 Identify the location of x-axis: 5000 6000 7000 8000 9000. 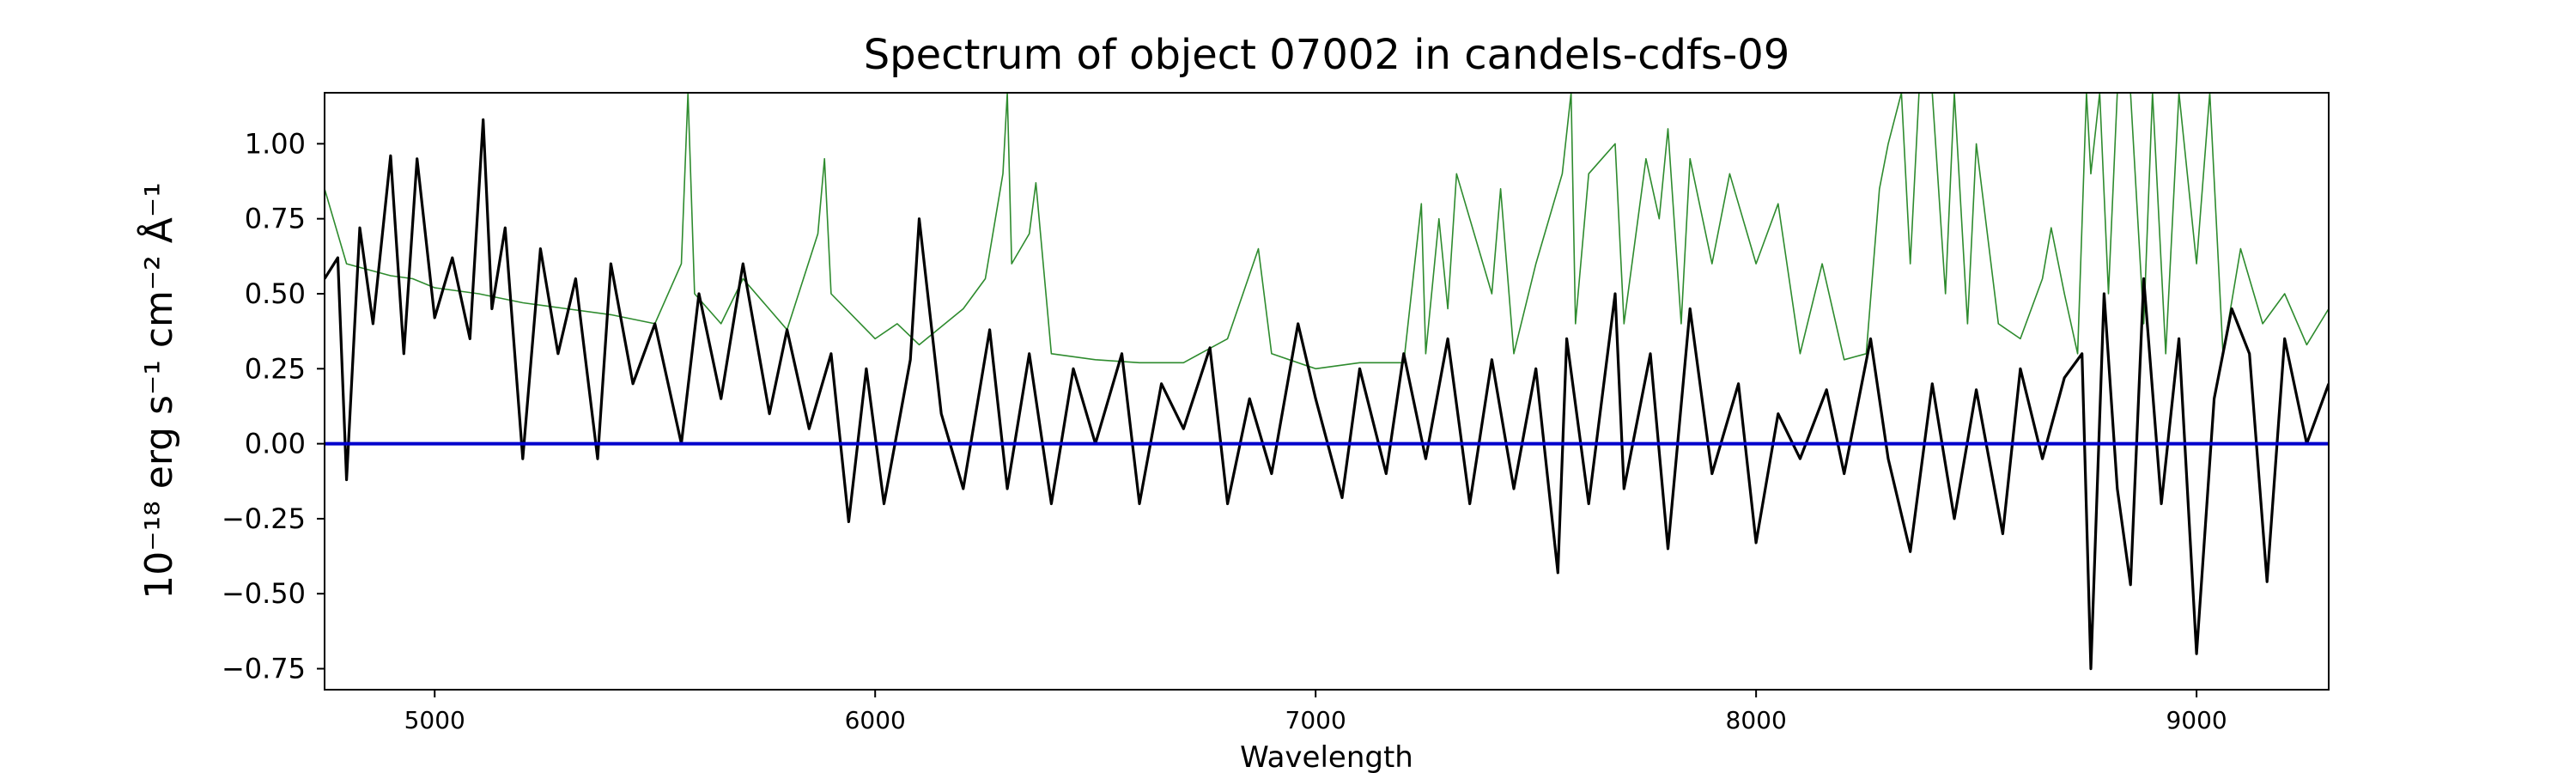
(1316, 712).